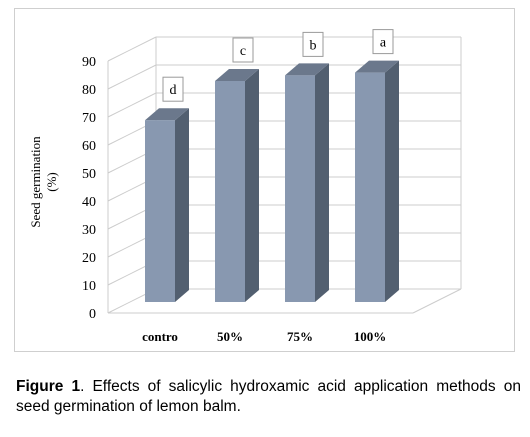 Image resolution: width=530 pixels, height=437 pixels. What do you see at coordinates (89, 62) in the screenshot?
I see `y-tick-label: 90` at bounding box center [89, 62].